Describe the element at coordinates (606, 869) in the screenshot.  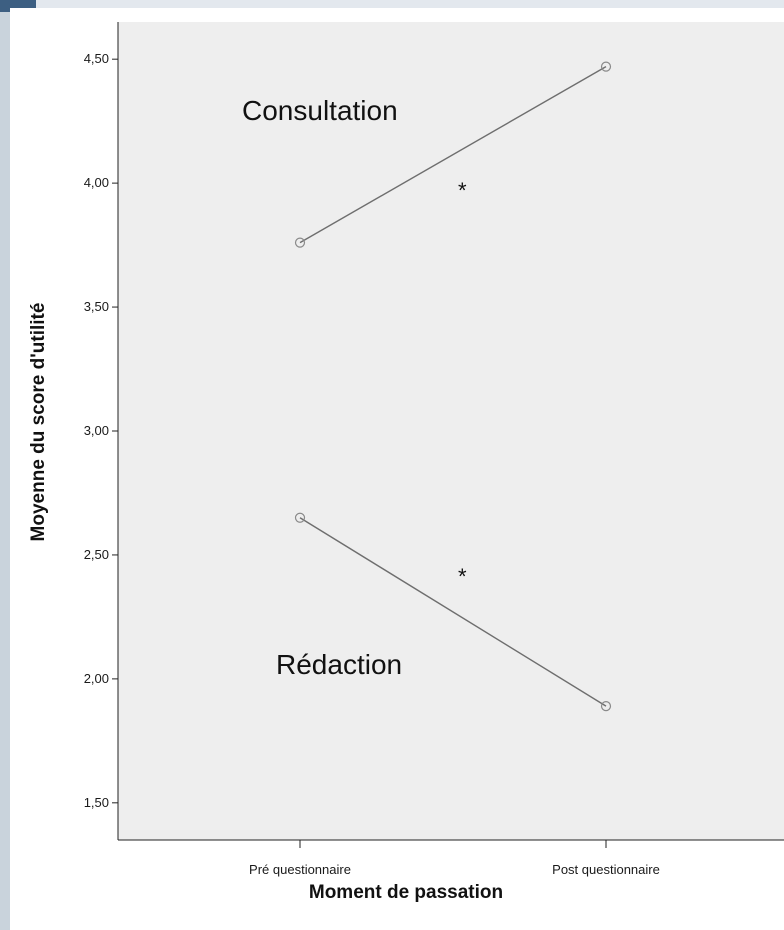
I see `x-tick-label: Post questionnaire` at that location.